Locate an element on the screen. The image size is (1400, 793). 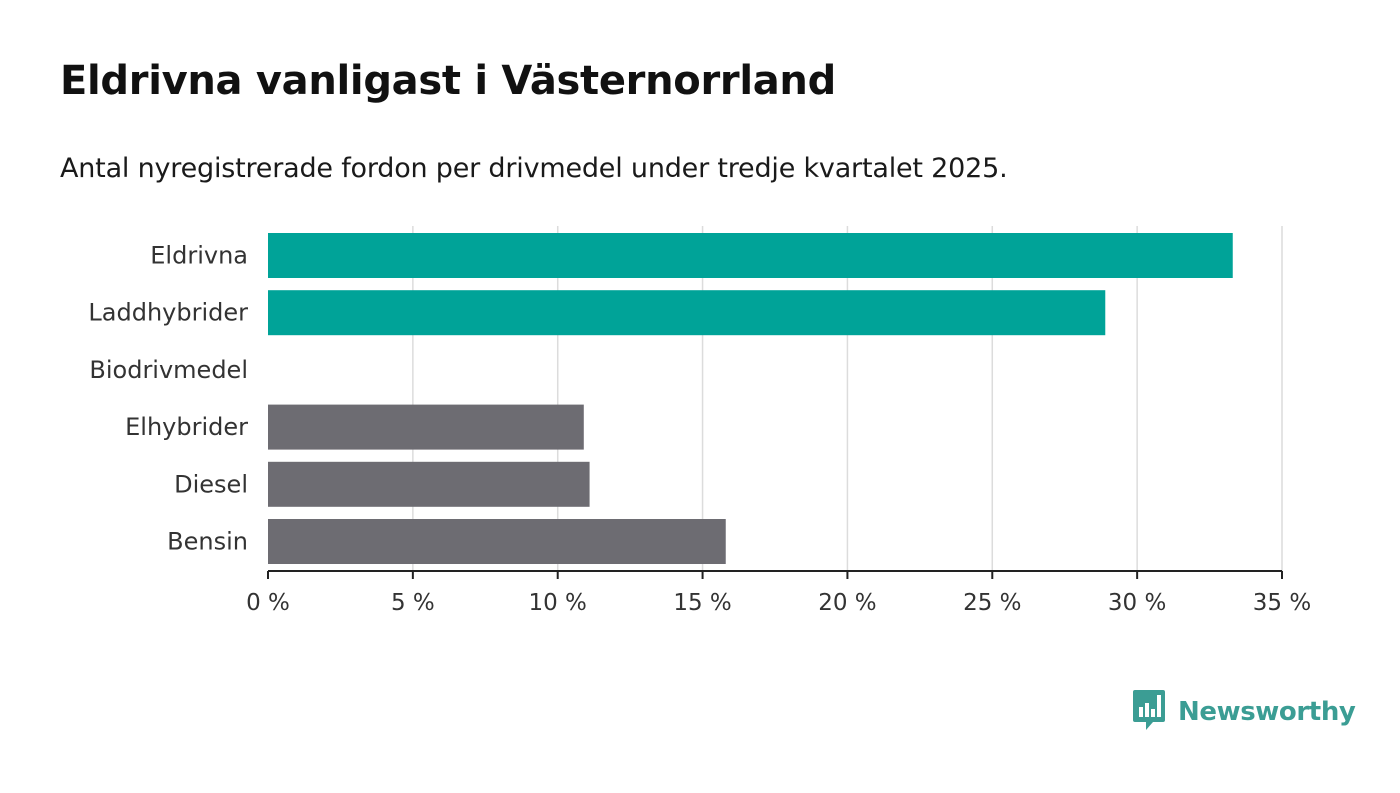
x-tick-label: 0 % is located at coordinates (268, 603).